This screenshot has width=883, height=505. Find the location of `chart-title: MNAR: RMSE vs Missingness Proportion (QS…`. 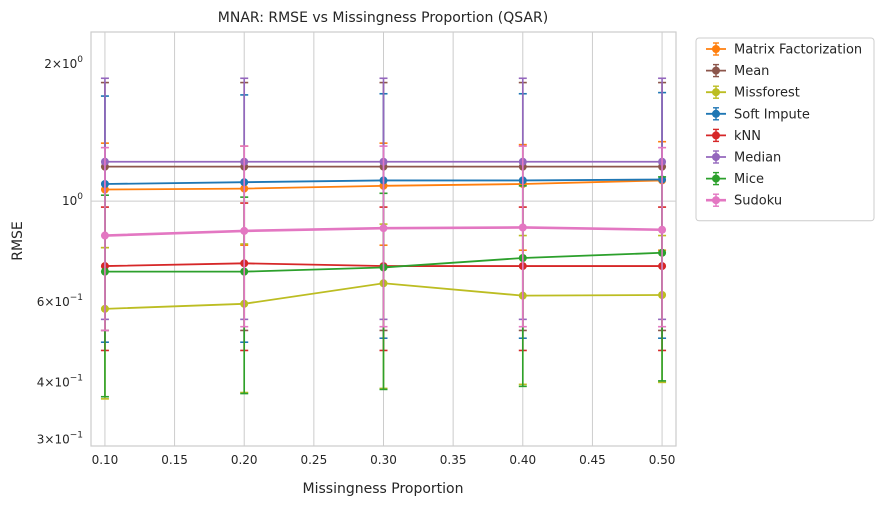

chart-title: MNAR: RMSE vs Missingness Proportion (QS… is located at coordinates (383, 18).